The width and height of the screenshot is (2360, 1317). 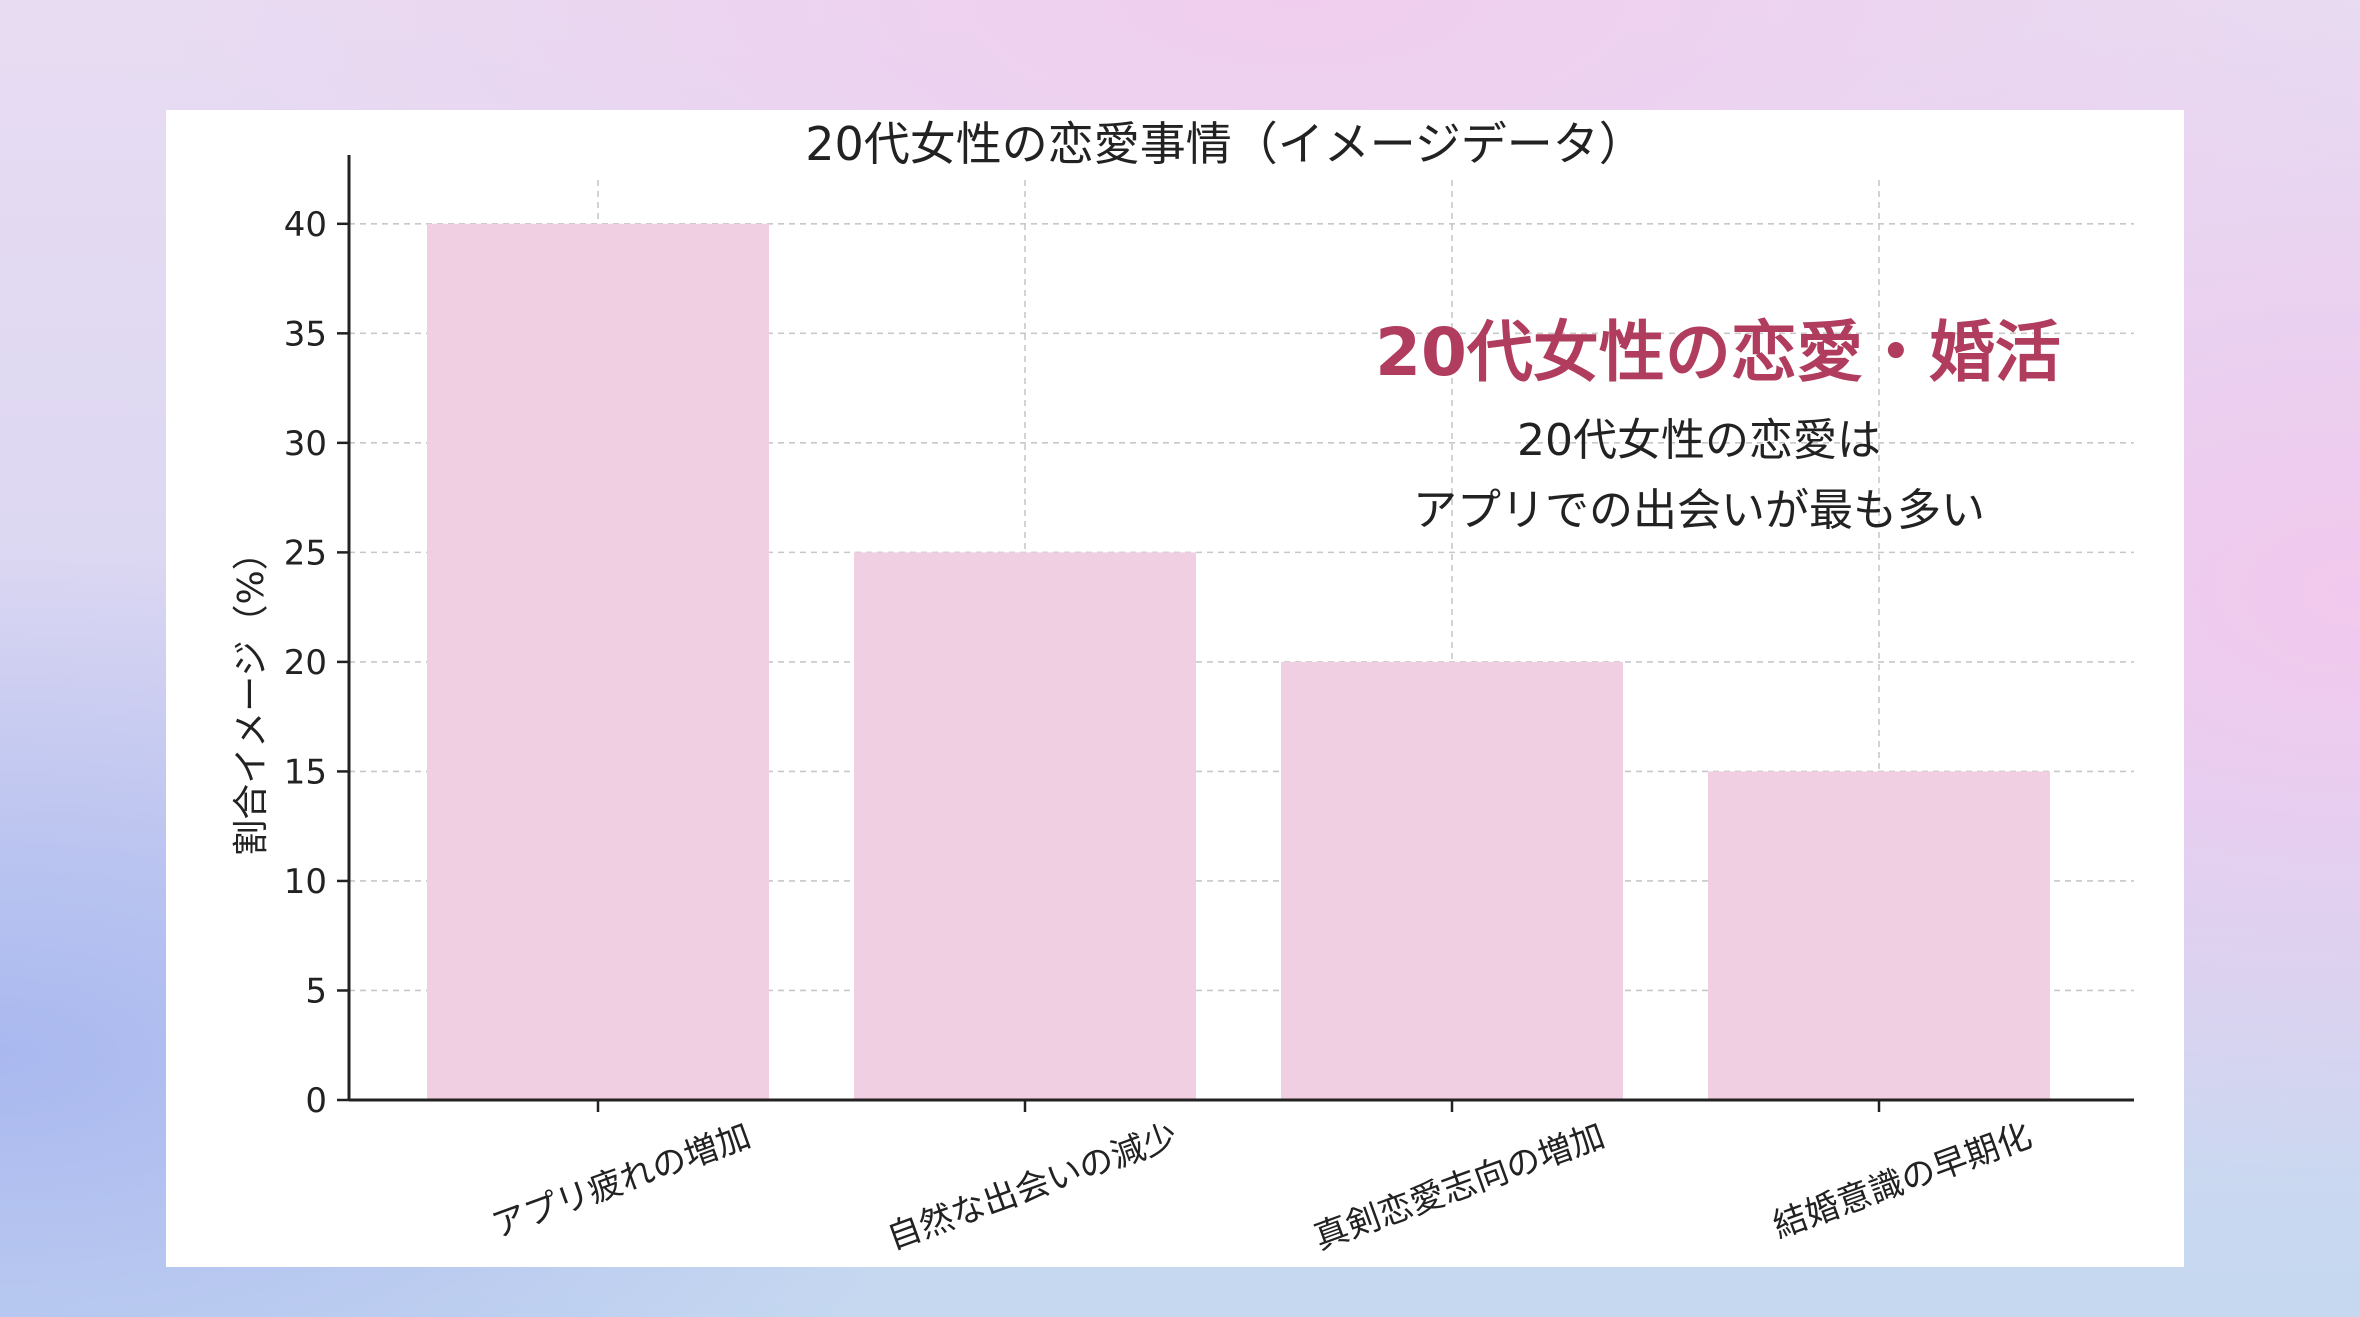 I want to click on annotation-heading: 20代女性の恋愛・婚活, so click(x=1718, y=352).